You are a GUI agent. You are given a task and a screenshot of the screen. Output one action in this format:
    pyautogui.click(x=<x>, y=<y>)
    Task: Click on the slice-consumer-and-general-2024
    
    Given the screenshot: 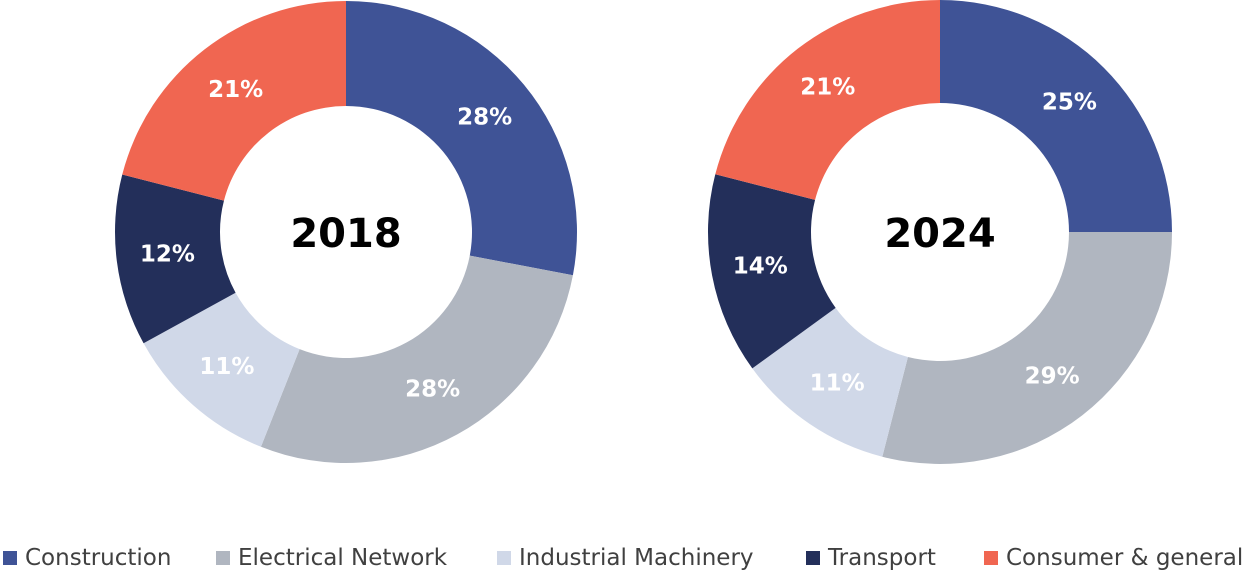 What is the action you would take?
    pyautogui.click(x=827, y=100)
    